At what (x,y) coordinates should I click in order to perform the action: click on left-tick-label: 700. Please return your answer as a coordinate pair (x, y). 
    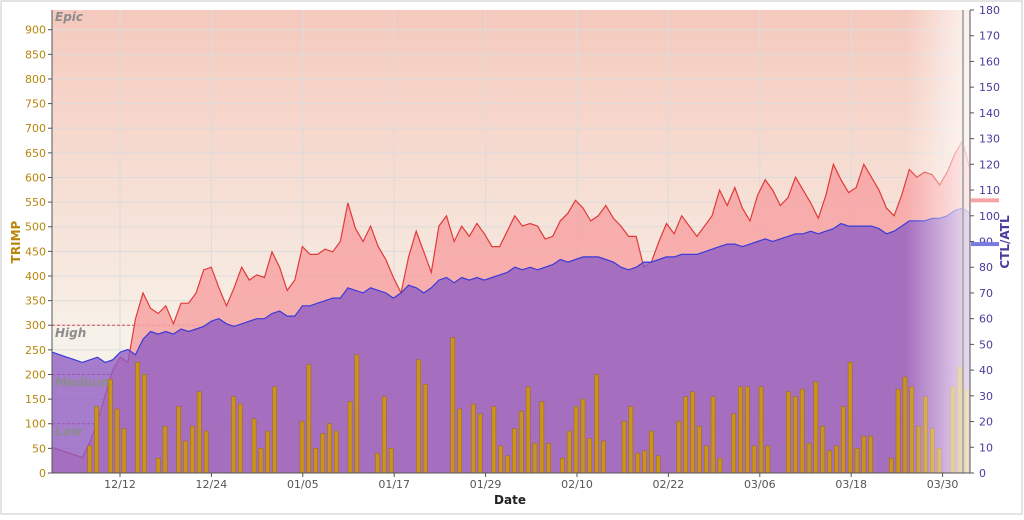
    Looking at the image, I should click on (35, 128).